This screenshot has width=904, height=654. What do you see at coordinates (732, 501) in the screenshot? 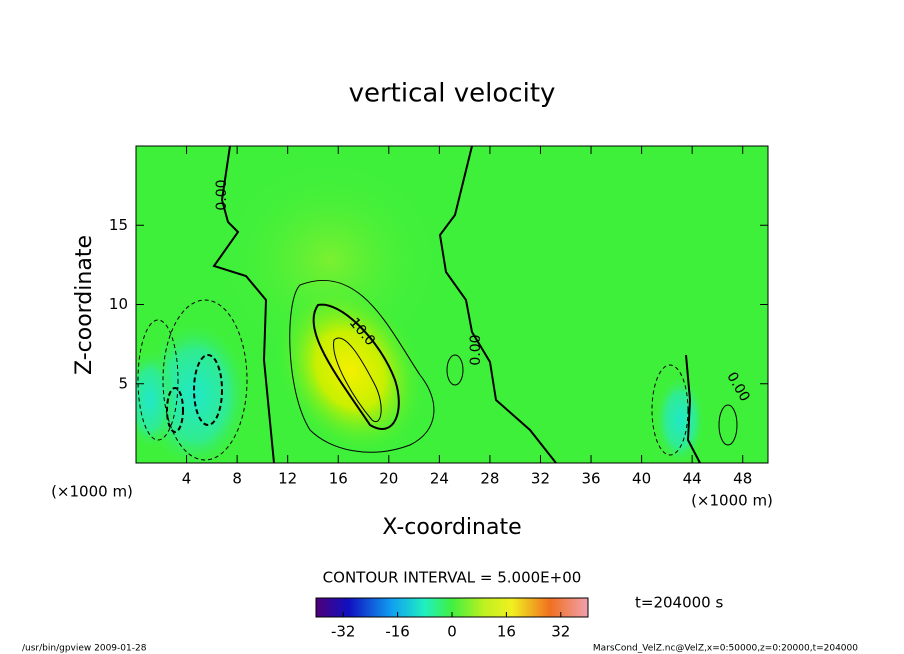
I see `x-unit: (×1000 m)` at bounding box center [732, 501].